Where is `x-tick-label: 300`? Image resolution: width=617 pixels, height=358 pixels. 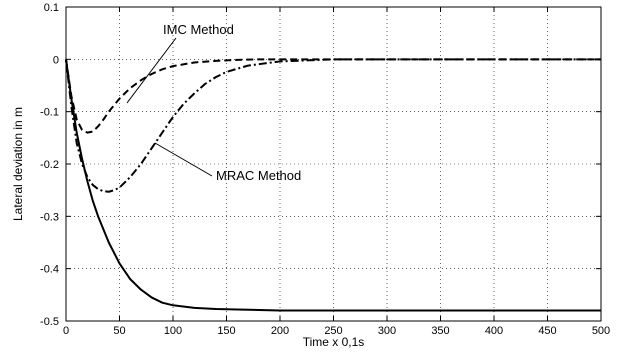 x-tick-label: 300 is located at coordinates (387, 331).